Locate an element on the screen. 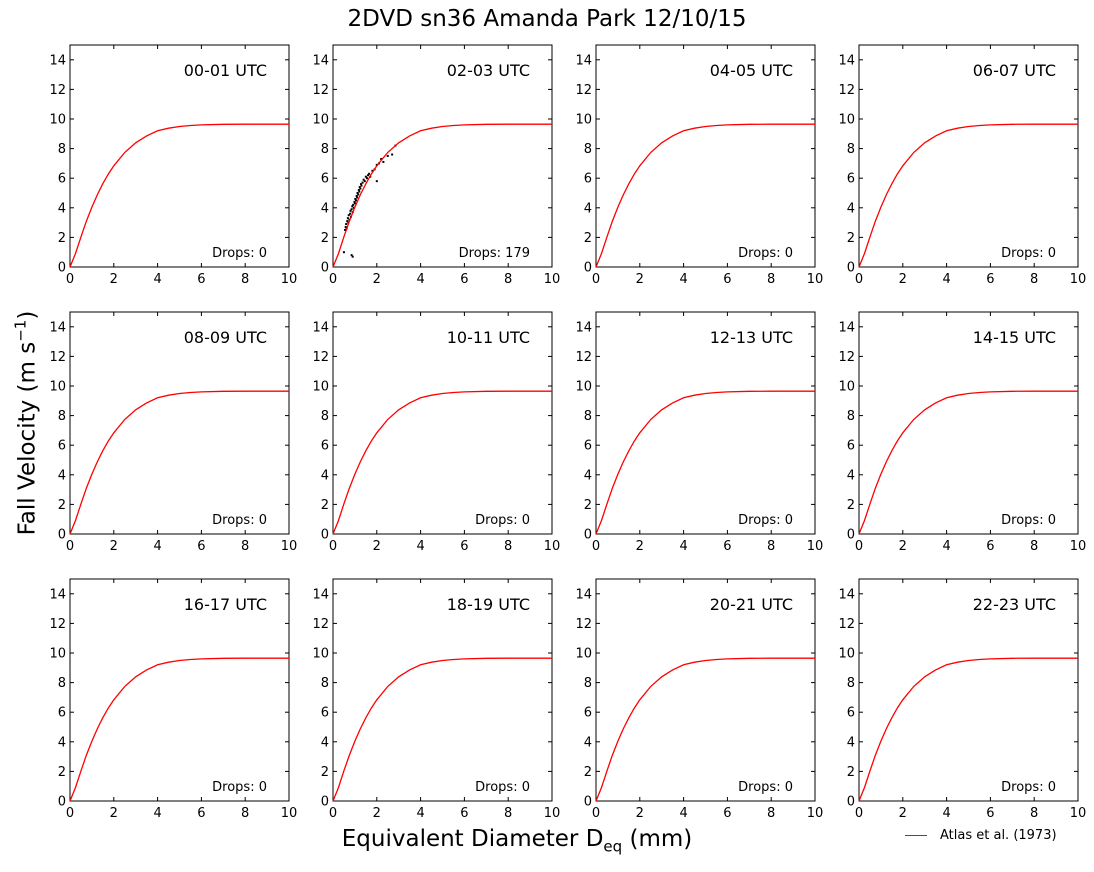  drops-count-label: Drops: 179 is located at coordinates (494, 253).